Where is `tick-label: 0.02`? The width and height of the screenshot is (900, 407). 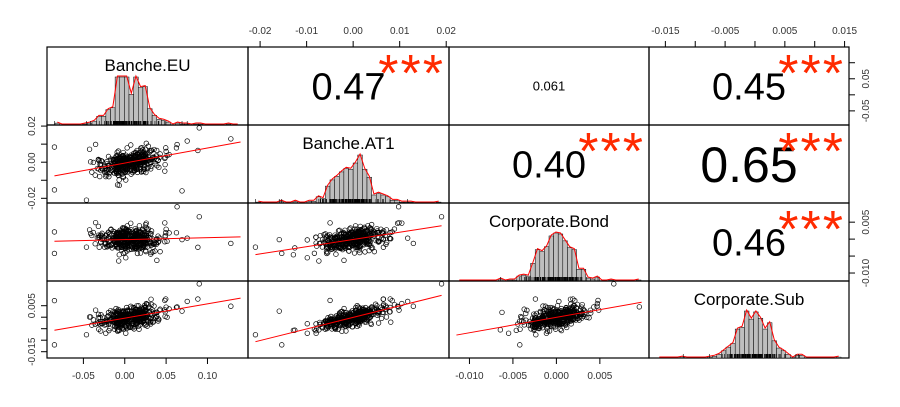 tick-label: 0.02 is located at coordinates (32, 126).